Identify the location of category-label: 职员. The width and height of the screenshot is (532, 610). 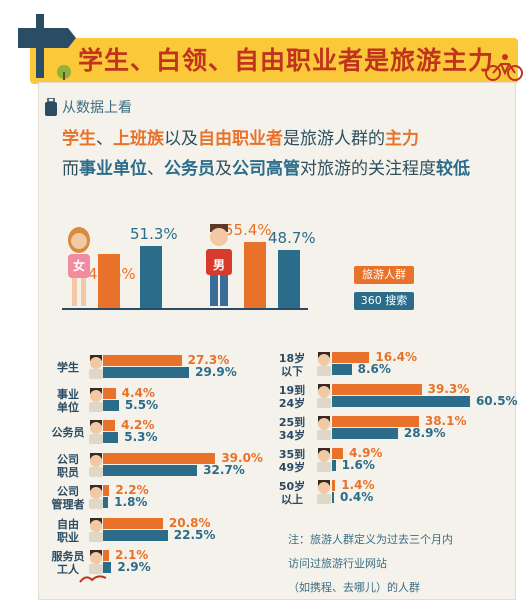
(68, 472).